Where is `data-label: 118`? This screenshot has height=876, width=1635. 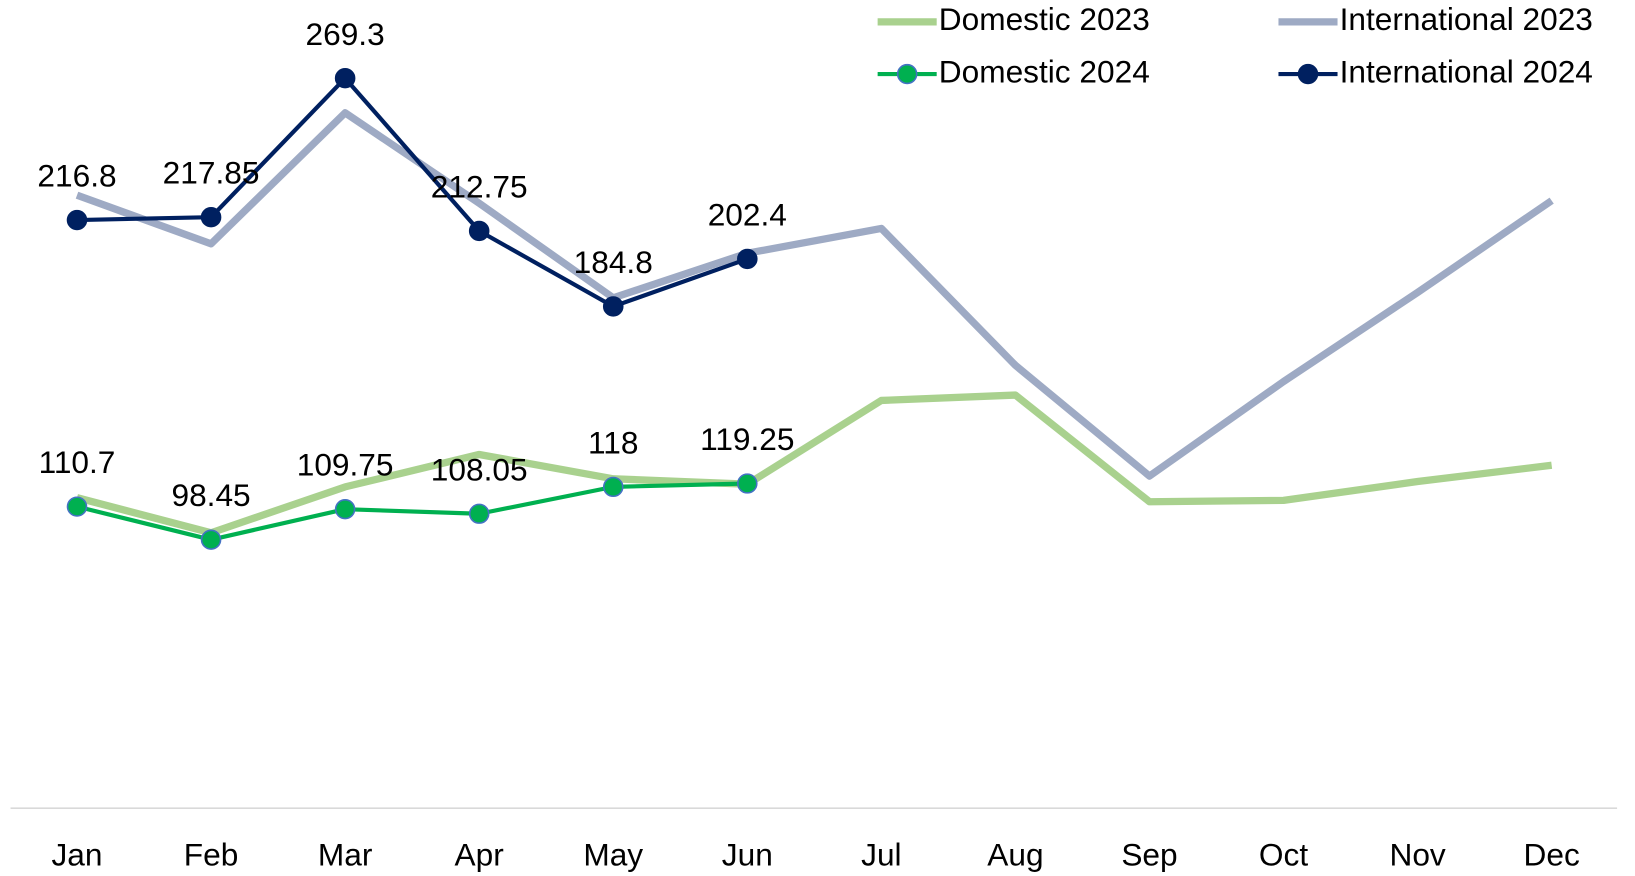
data-label: 118 is located at coordinates (613, 443).